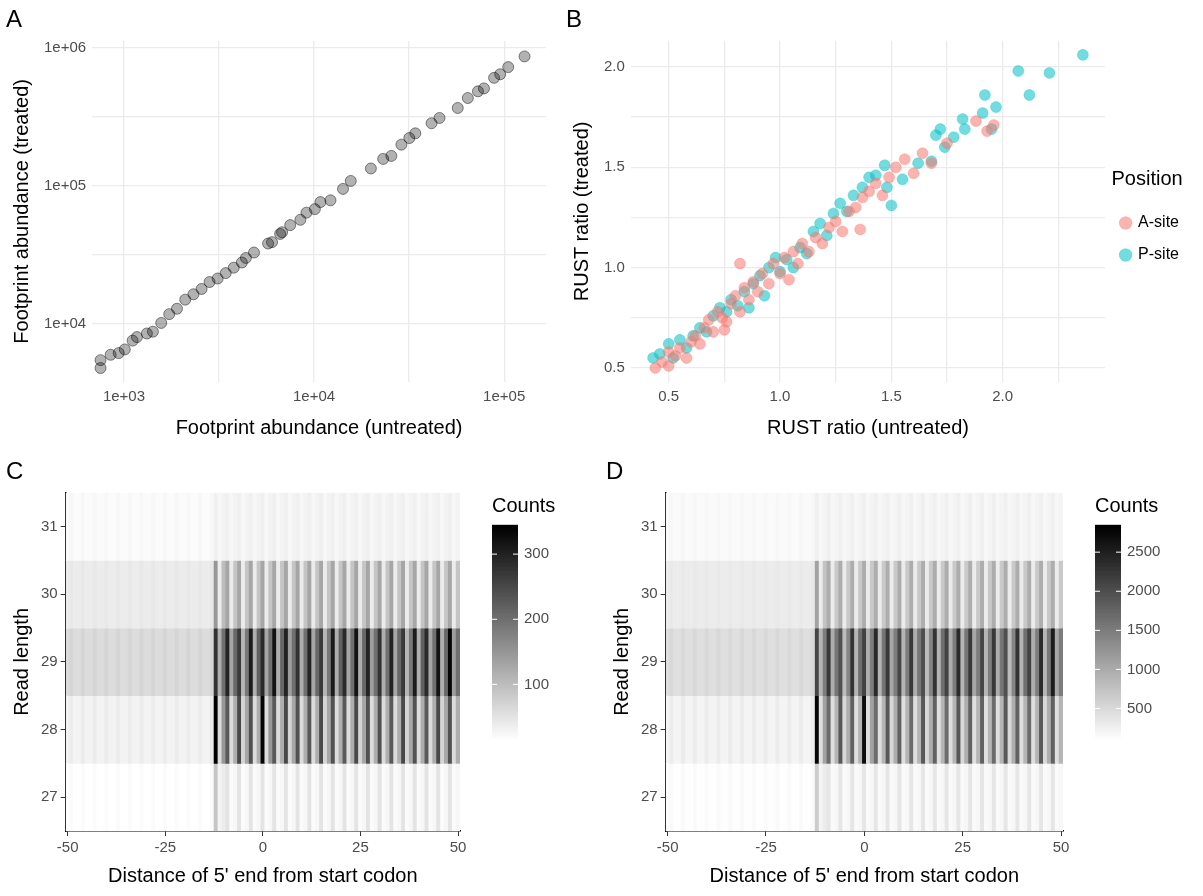 The height and width of the screenshot is (896, 1203). Describe the element at coordinates (319, 426) in the screenshot. I see `x-axis-title: Footprint abundance (untreated)` at that location.